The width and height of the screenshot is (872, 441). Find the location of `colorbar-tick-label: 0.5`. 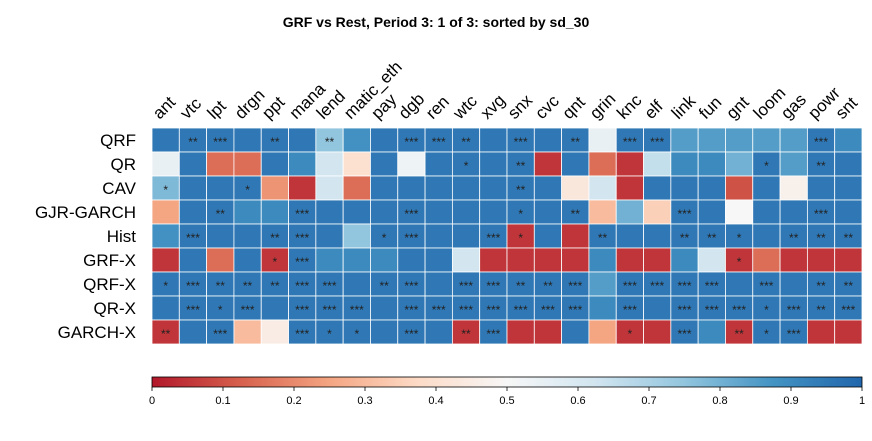

colorbar-tick-label: 0.5 is located at coordinates (506, 401).